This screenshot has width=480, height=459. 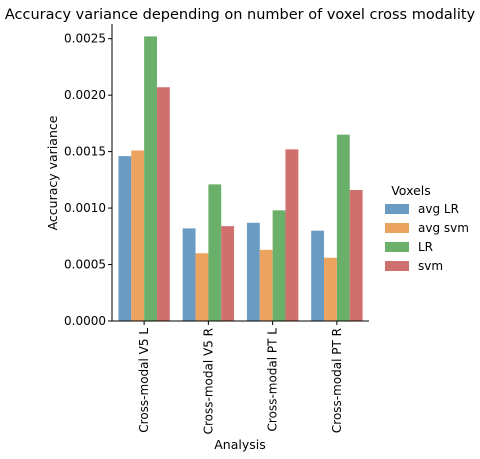 What do you see at coordinates (273, 380) in the screenshot?
I see `x-tick-label: Cross-modal PT L` at bounding box center [273, 380].